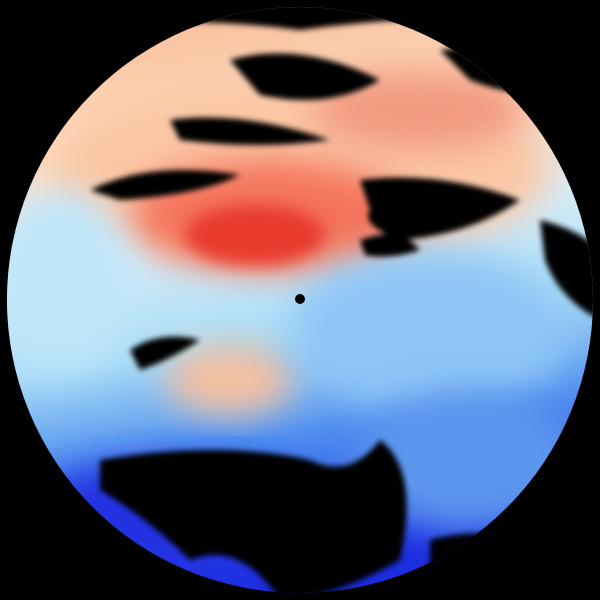  What do you see at coordinates (420, 110) in the screenshot?
I see `warm-patch` at bounding box center [420, 110].